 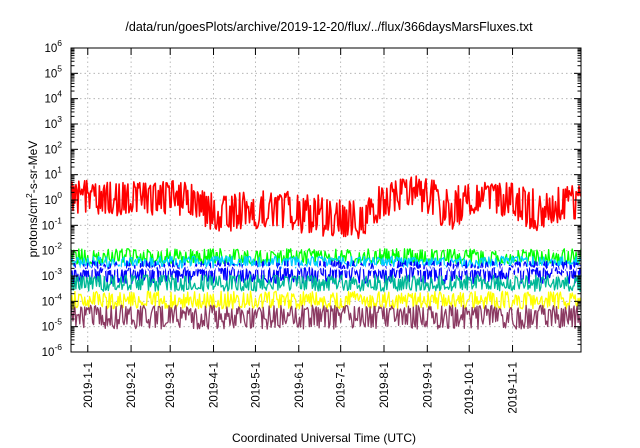 What do you see at coordinates (470, 388) in the screenshot?
I see `x-tick-label: 2019-10-1` at bounding box center [470, 388].